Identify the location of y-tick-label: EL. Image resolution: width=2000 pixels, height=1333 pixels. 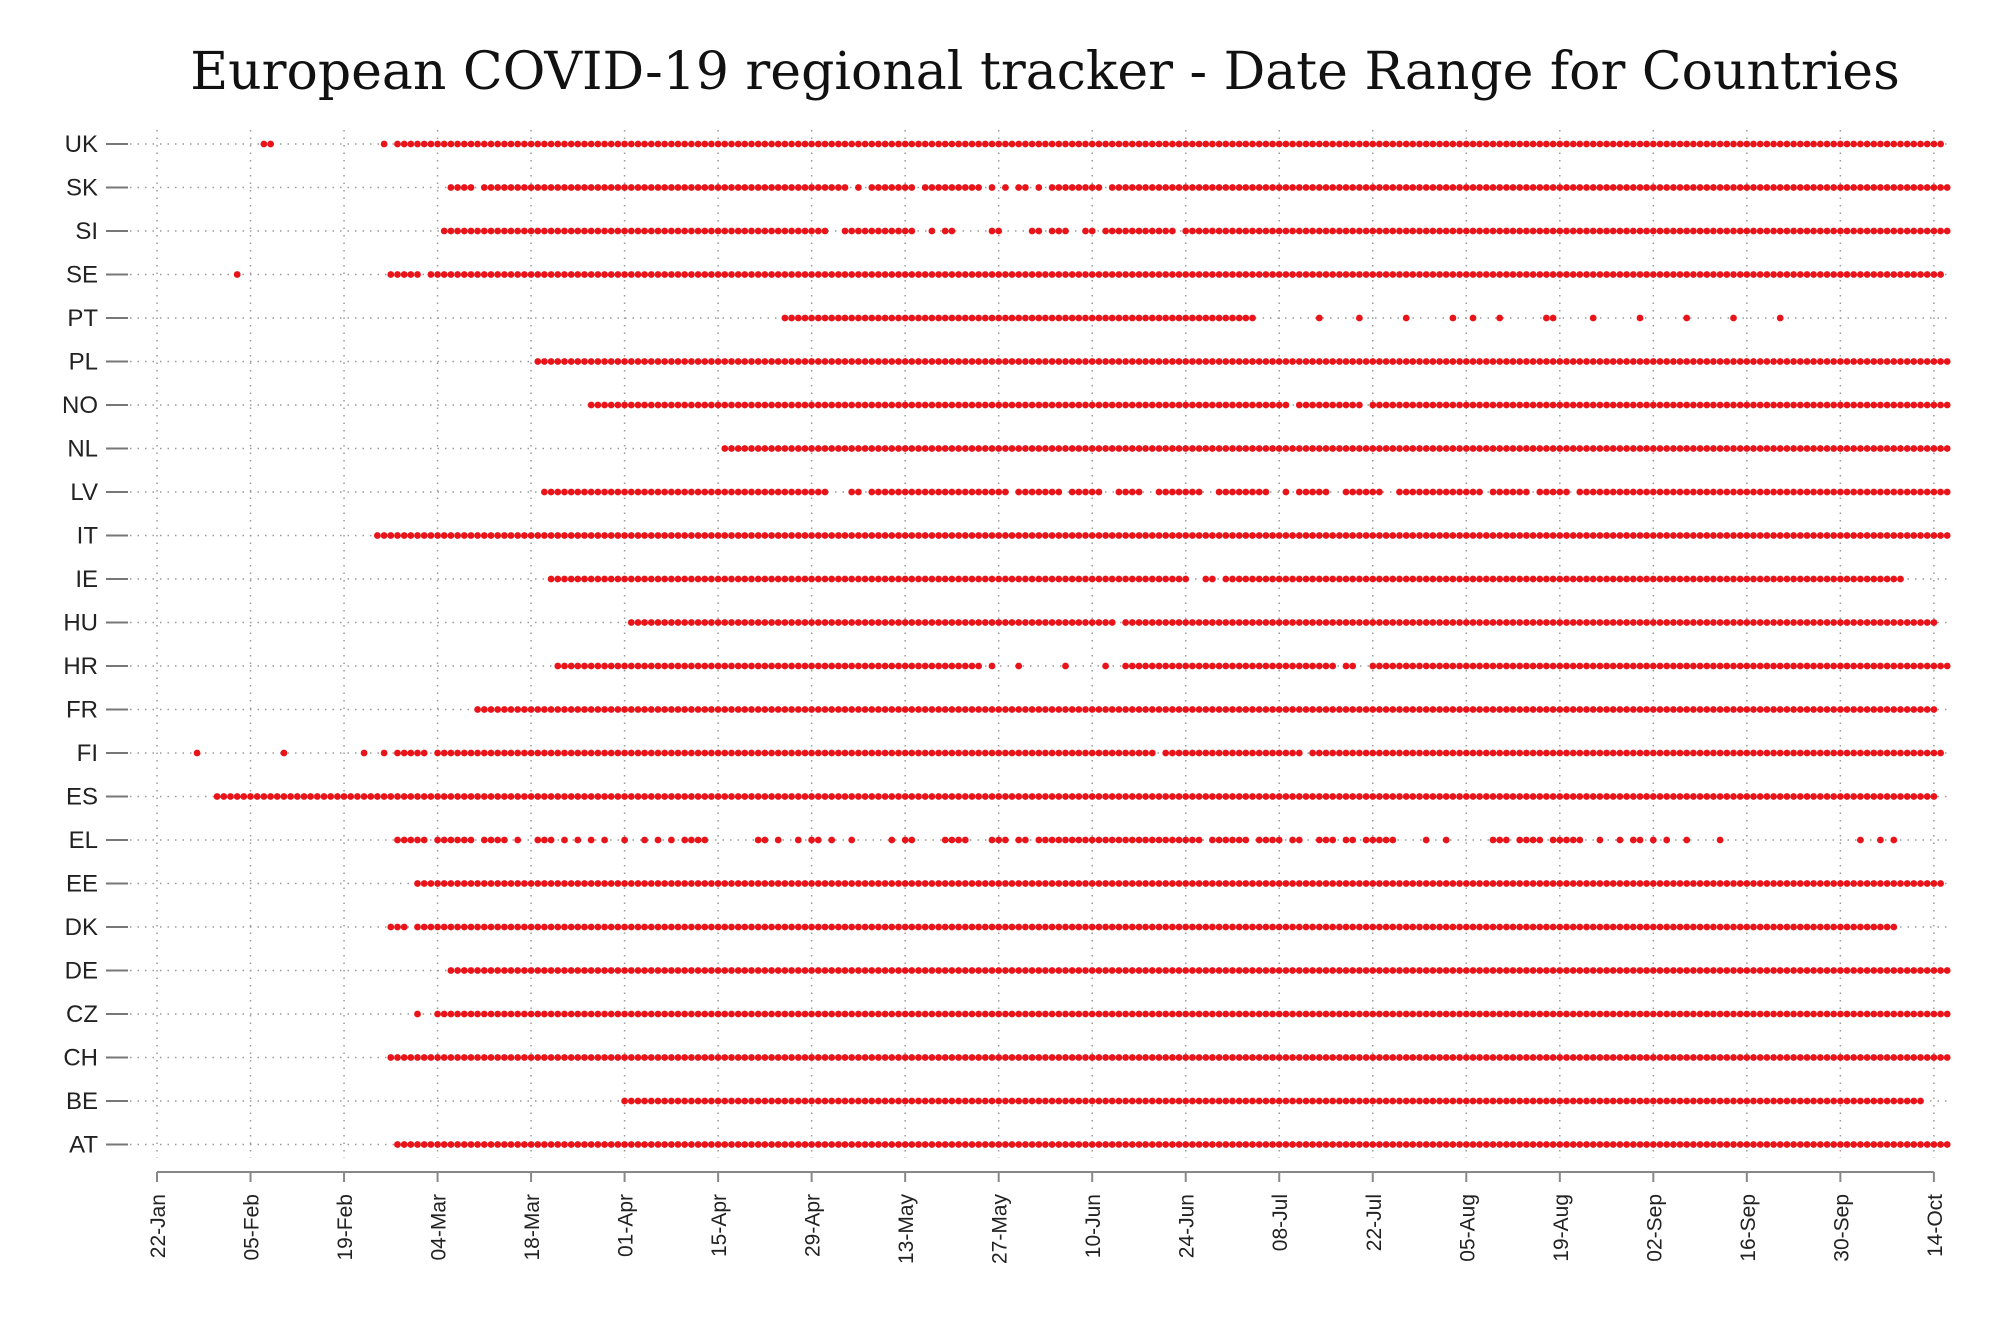
(83, 840).